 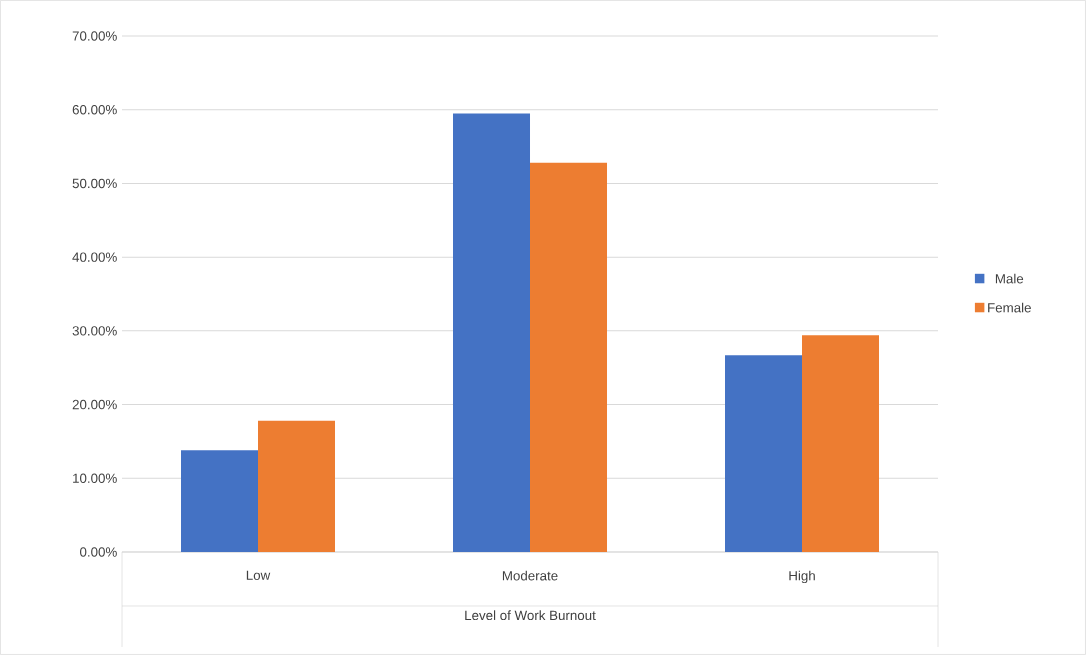 What do you see at coordinates (94, 109) in the screenshot?
I see `y-tick-label: 60.00%` at bounding box center [94, 109].